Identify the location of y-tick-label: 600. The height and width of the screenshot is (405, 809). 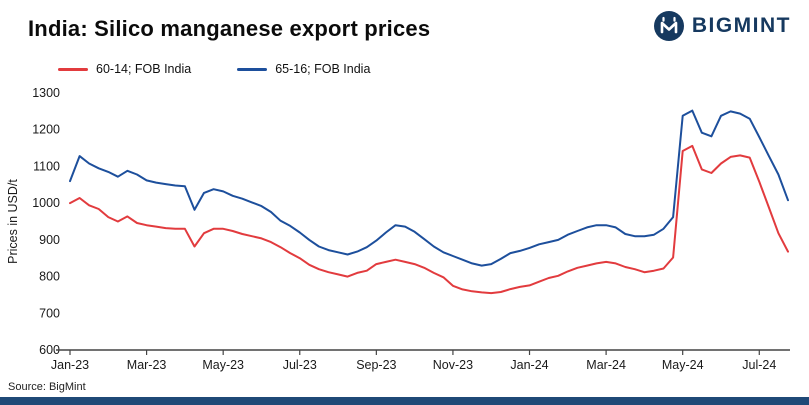
(49, 350).